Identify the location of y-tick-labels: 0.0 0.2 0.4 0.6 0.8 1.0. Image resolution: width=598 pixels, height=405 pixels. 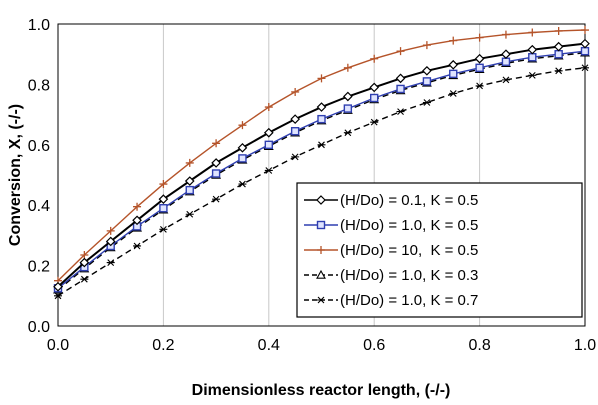
(39, 176).